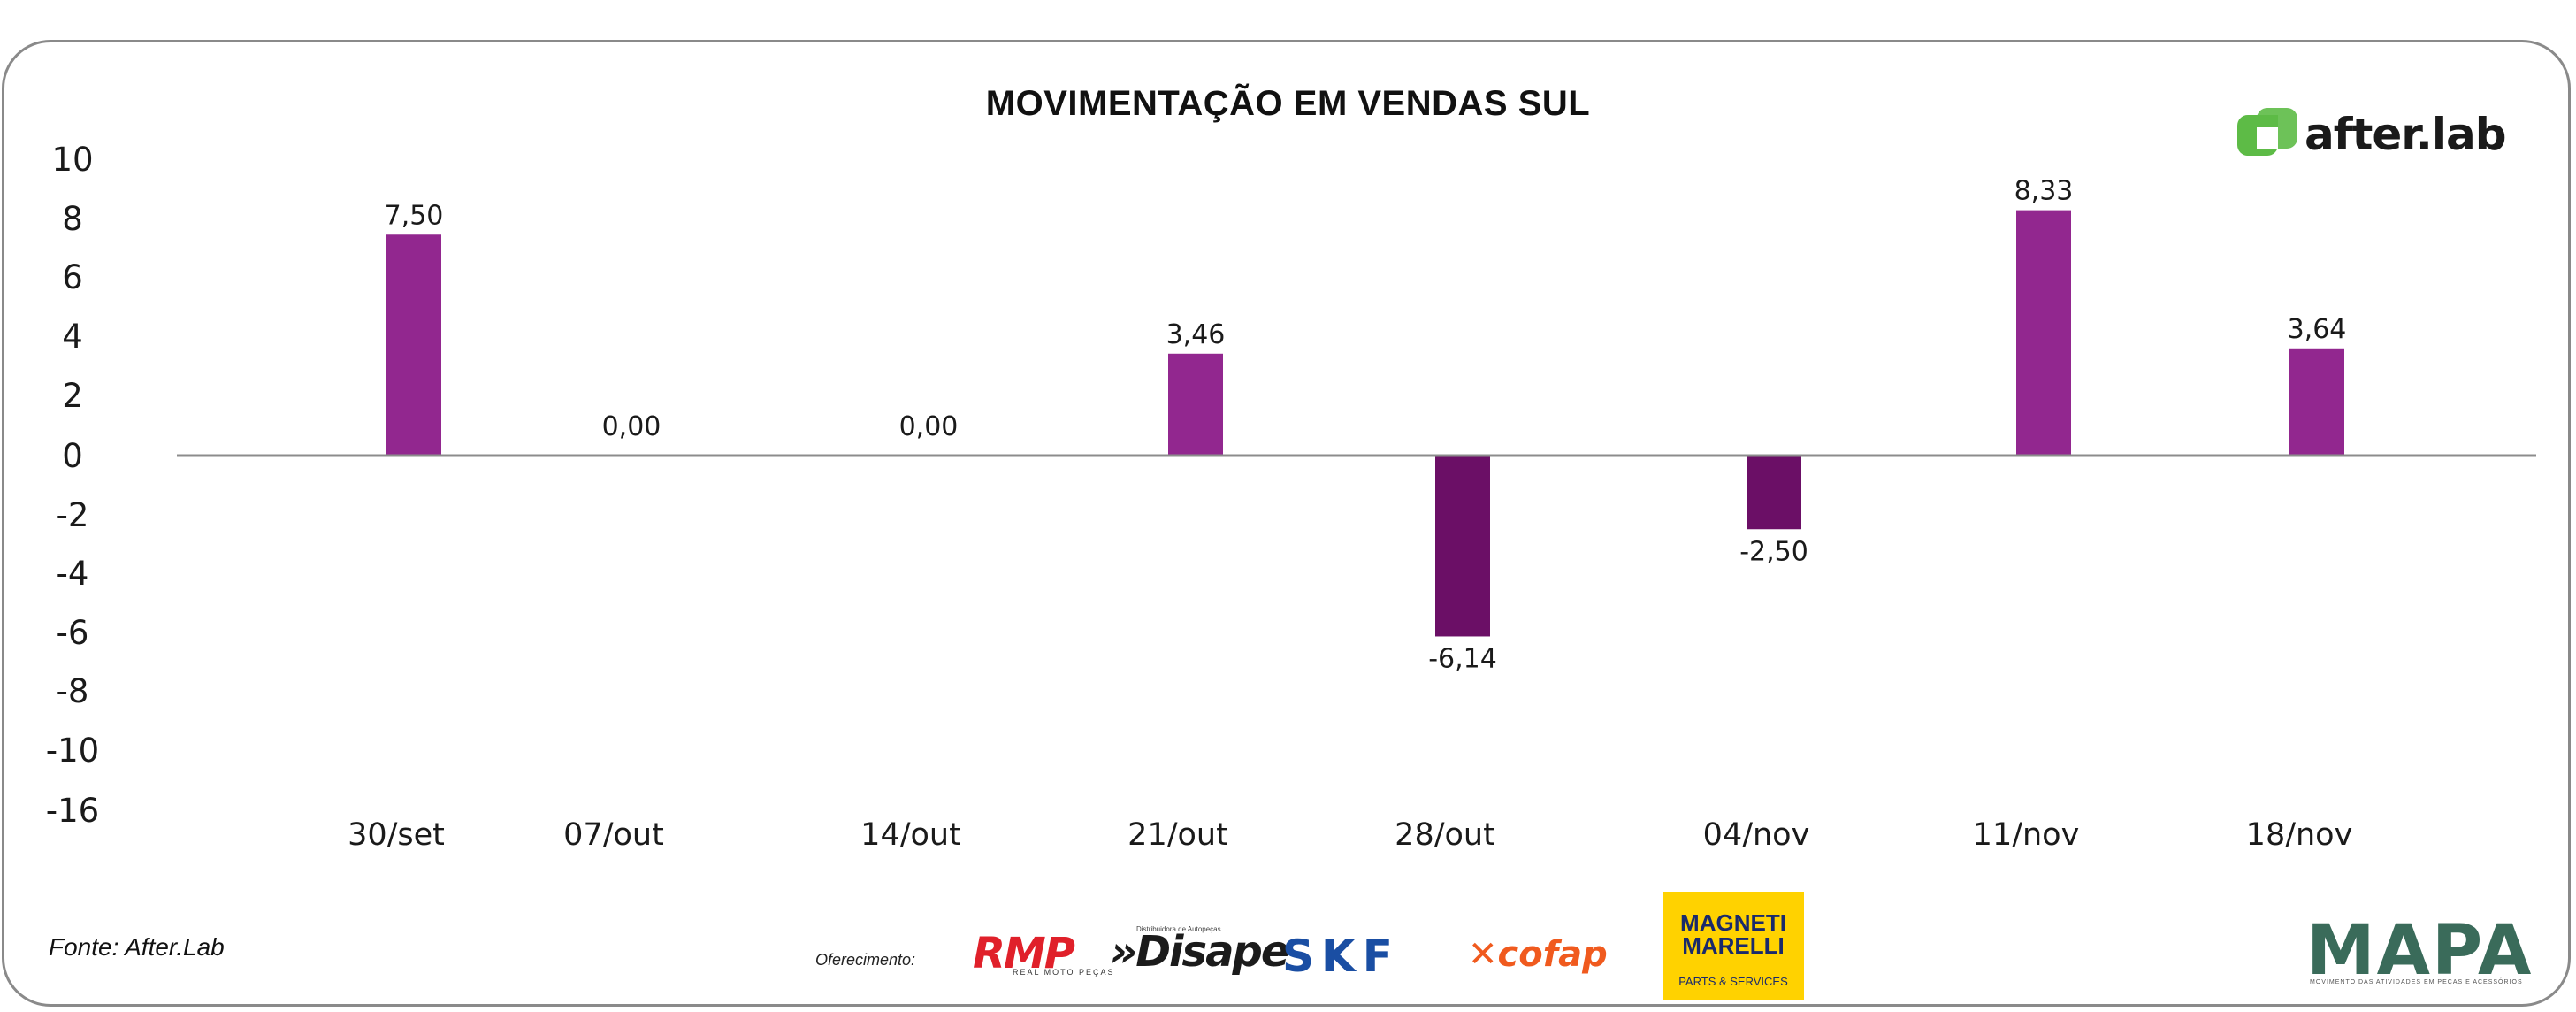  I want to click on y-tick-label: 0, so click(72, 456).